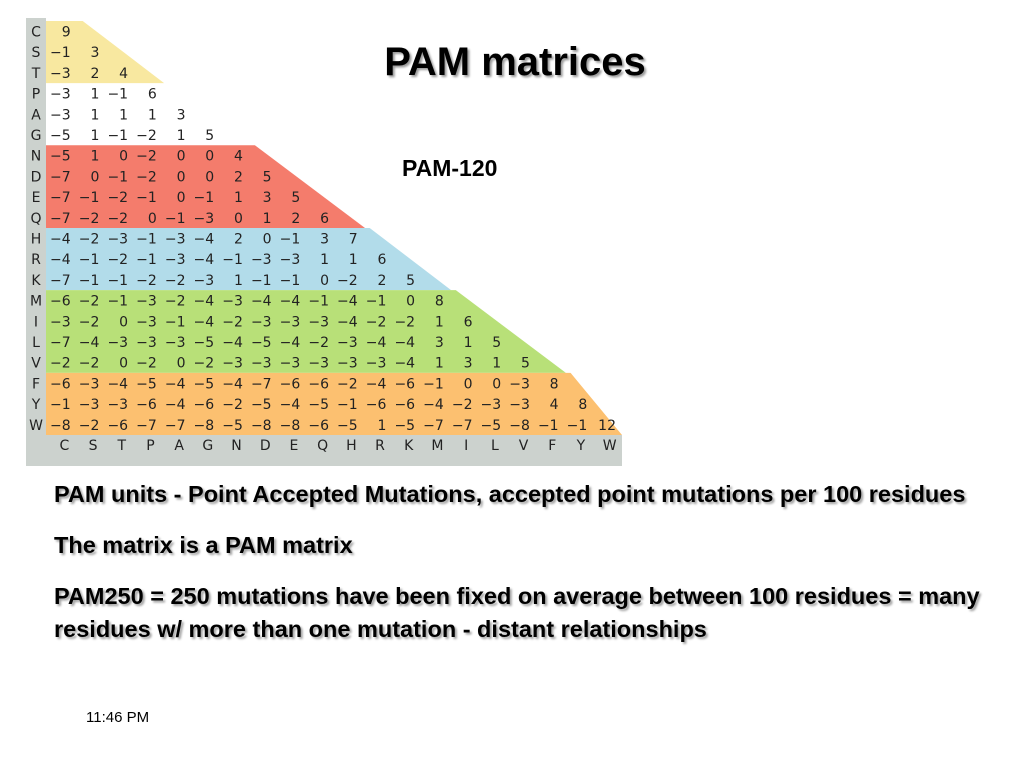 This screenshot has width=1024, height=768. What do you see at coordinates (205, 186) in the screenshot?
I see `group-band-n-d-e-q` at bounding box center [205, 186].